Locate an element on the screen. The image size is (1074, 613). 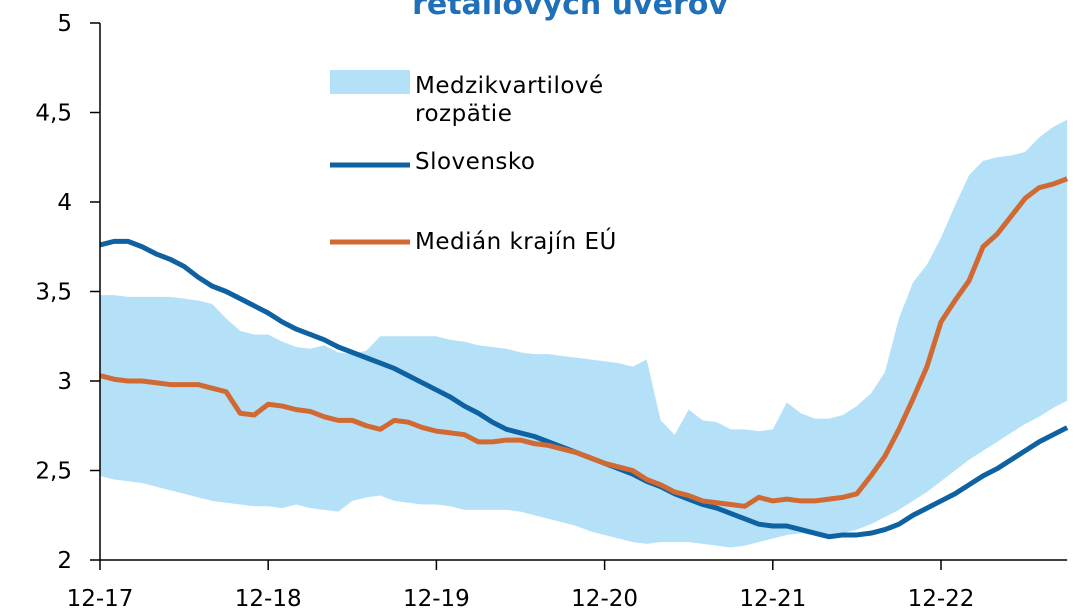
x-tick-label: 12-21 is located at coordinates (772, 599).